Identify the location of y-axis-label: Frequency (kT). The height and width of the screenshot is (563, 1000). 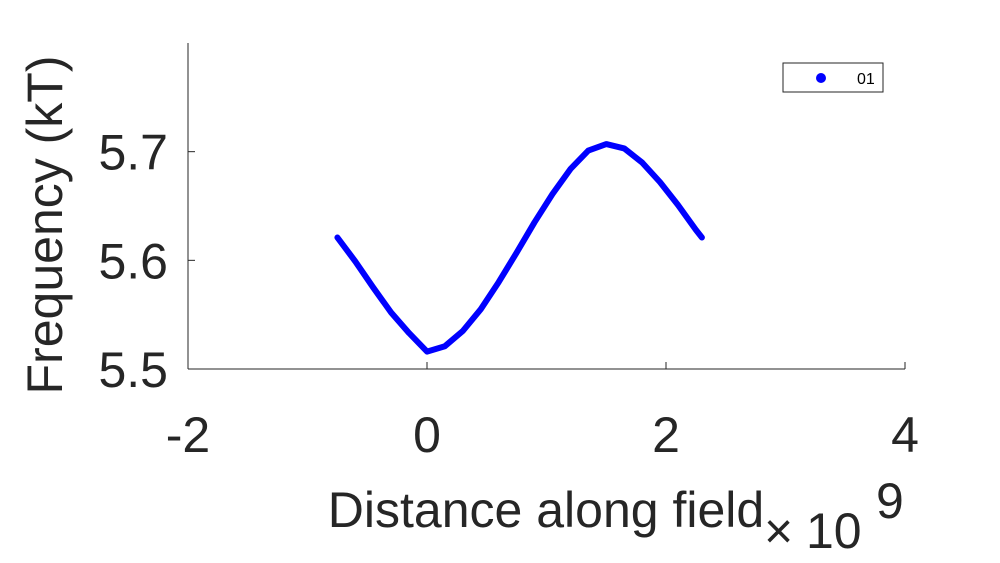
(45, 225).